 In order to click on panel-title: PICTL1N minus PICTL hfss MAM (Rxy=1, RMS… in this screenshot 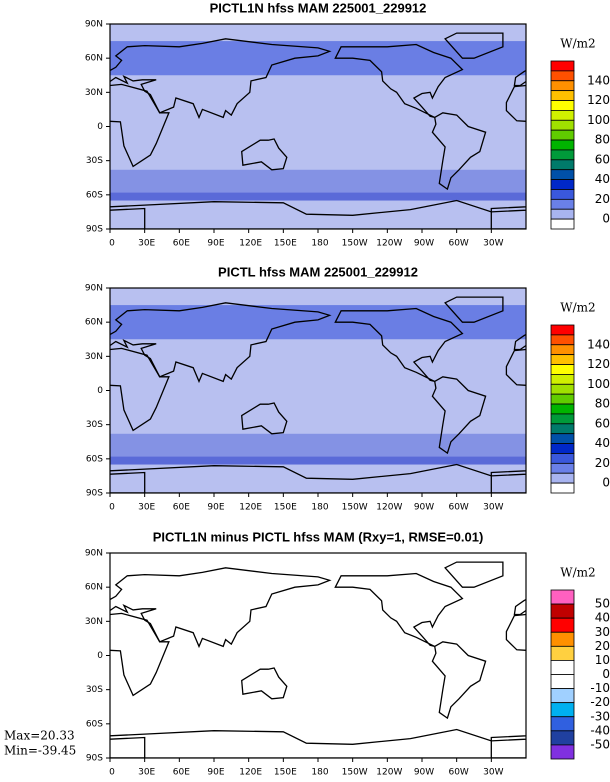, I will do `click(318, 536)`.